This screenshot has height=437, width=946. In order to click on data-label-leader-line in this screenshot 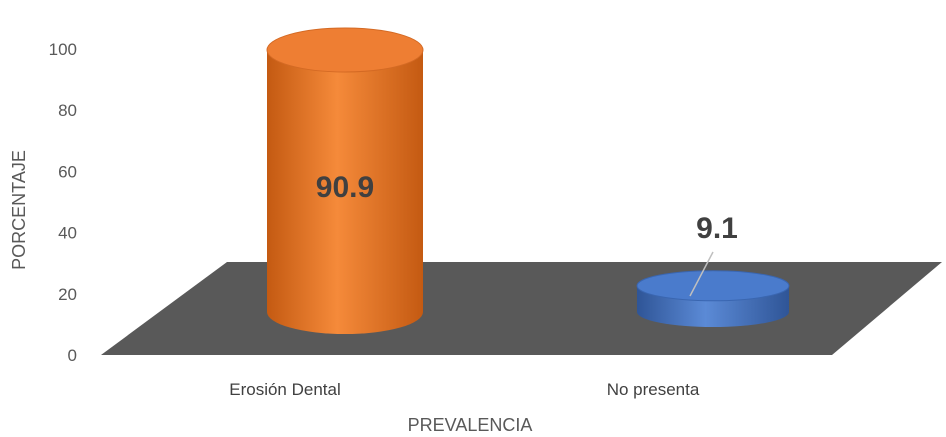, I will do `click(701, 274)`.